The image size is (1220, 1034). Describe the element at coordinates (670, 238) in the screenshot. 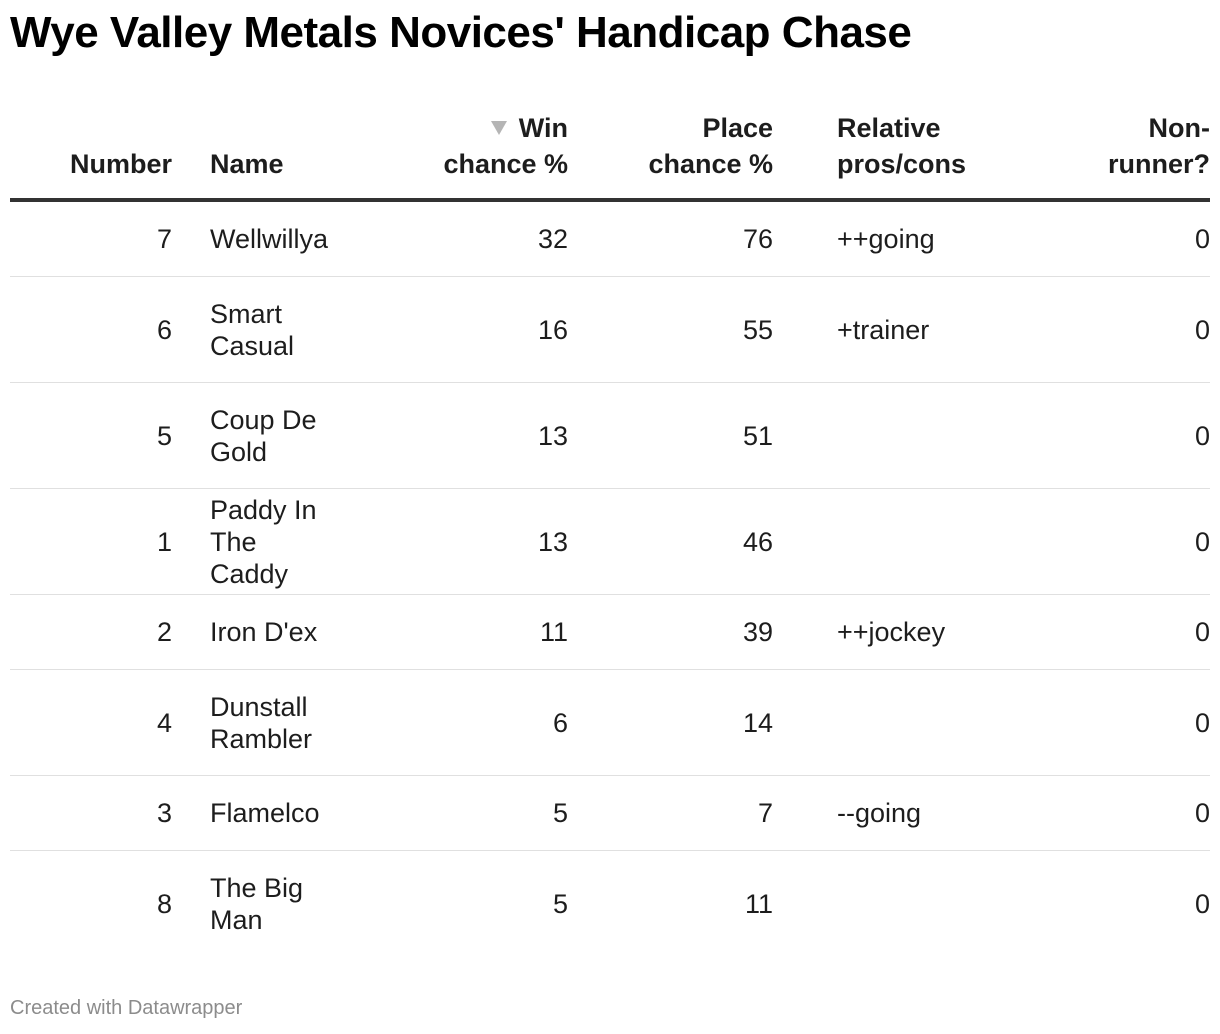

I see `cell-place: 76` at that location.